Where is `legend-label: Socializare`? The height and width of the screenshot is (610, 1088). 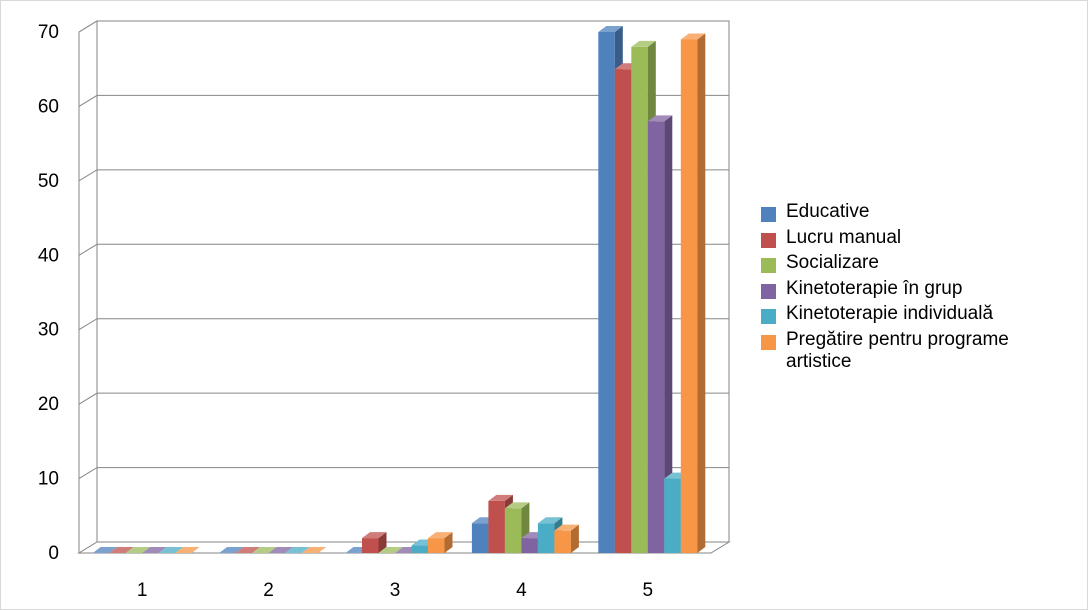
legend-label: Socializare is located at coordinates (832, 262).